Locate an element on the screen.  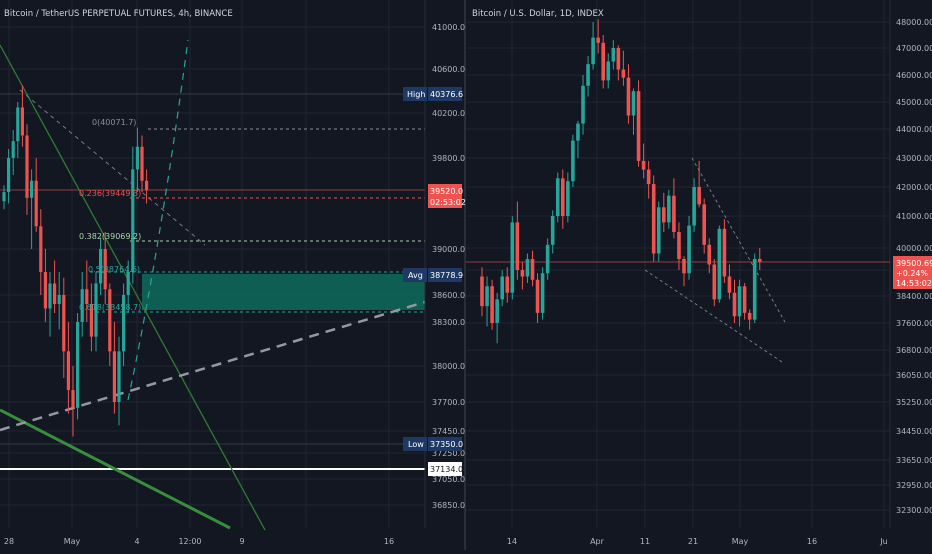
right-y-tick-label: 38400.00 is located at coordinates (914, 296).